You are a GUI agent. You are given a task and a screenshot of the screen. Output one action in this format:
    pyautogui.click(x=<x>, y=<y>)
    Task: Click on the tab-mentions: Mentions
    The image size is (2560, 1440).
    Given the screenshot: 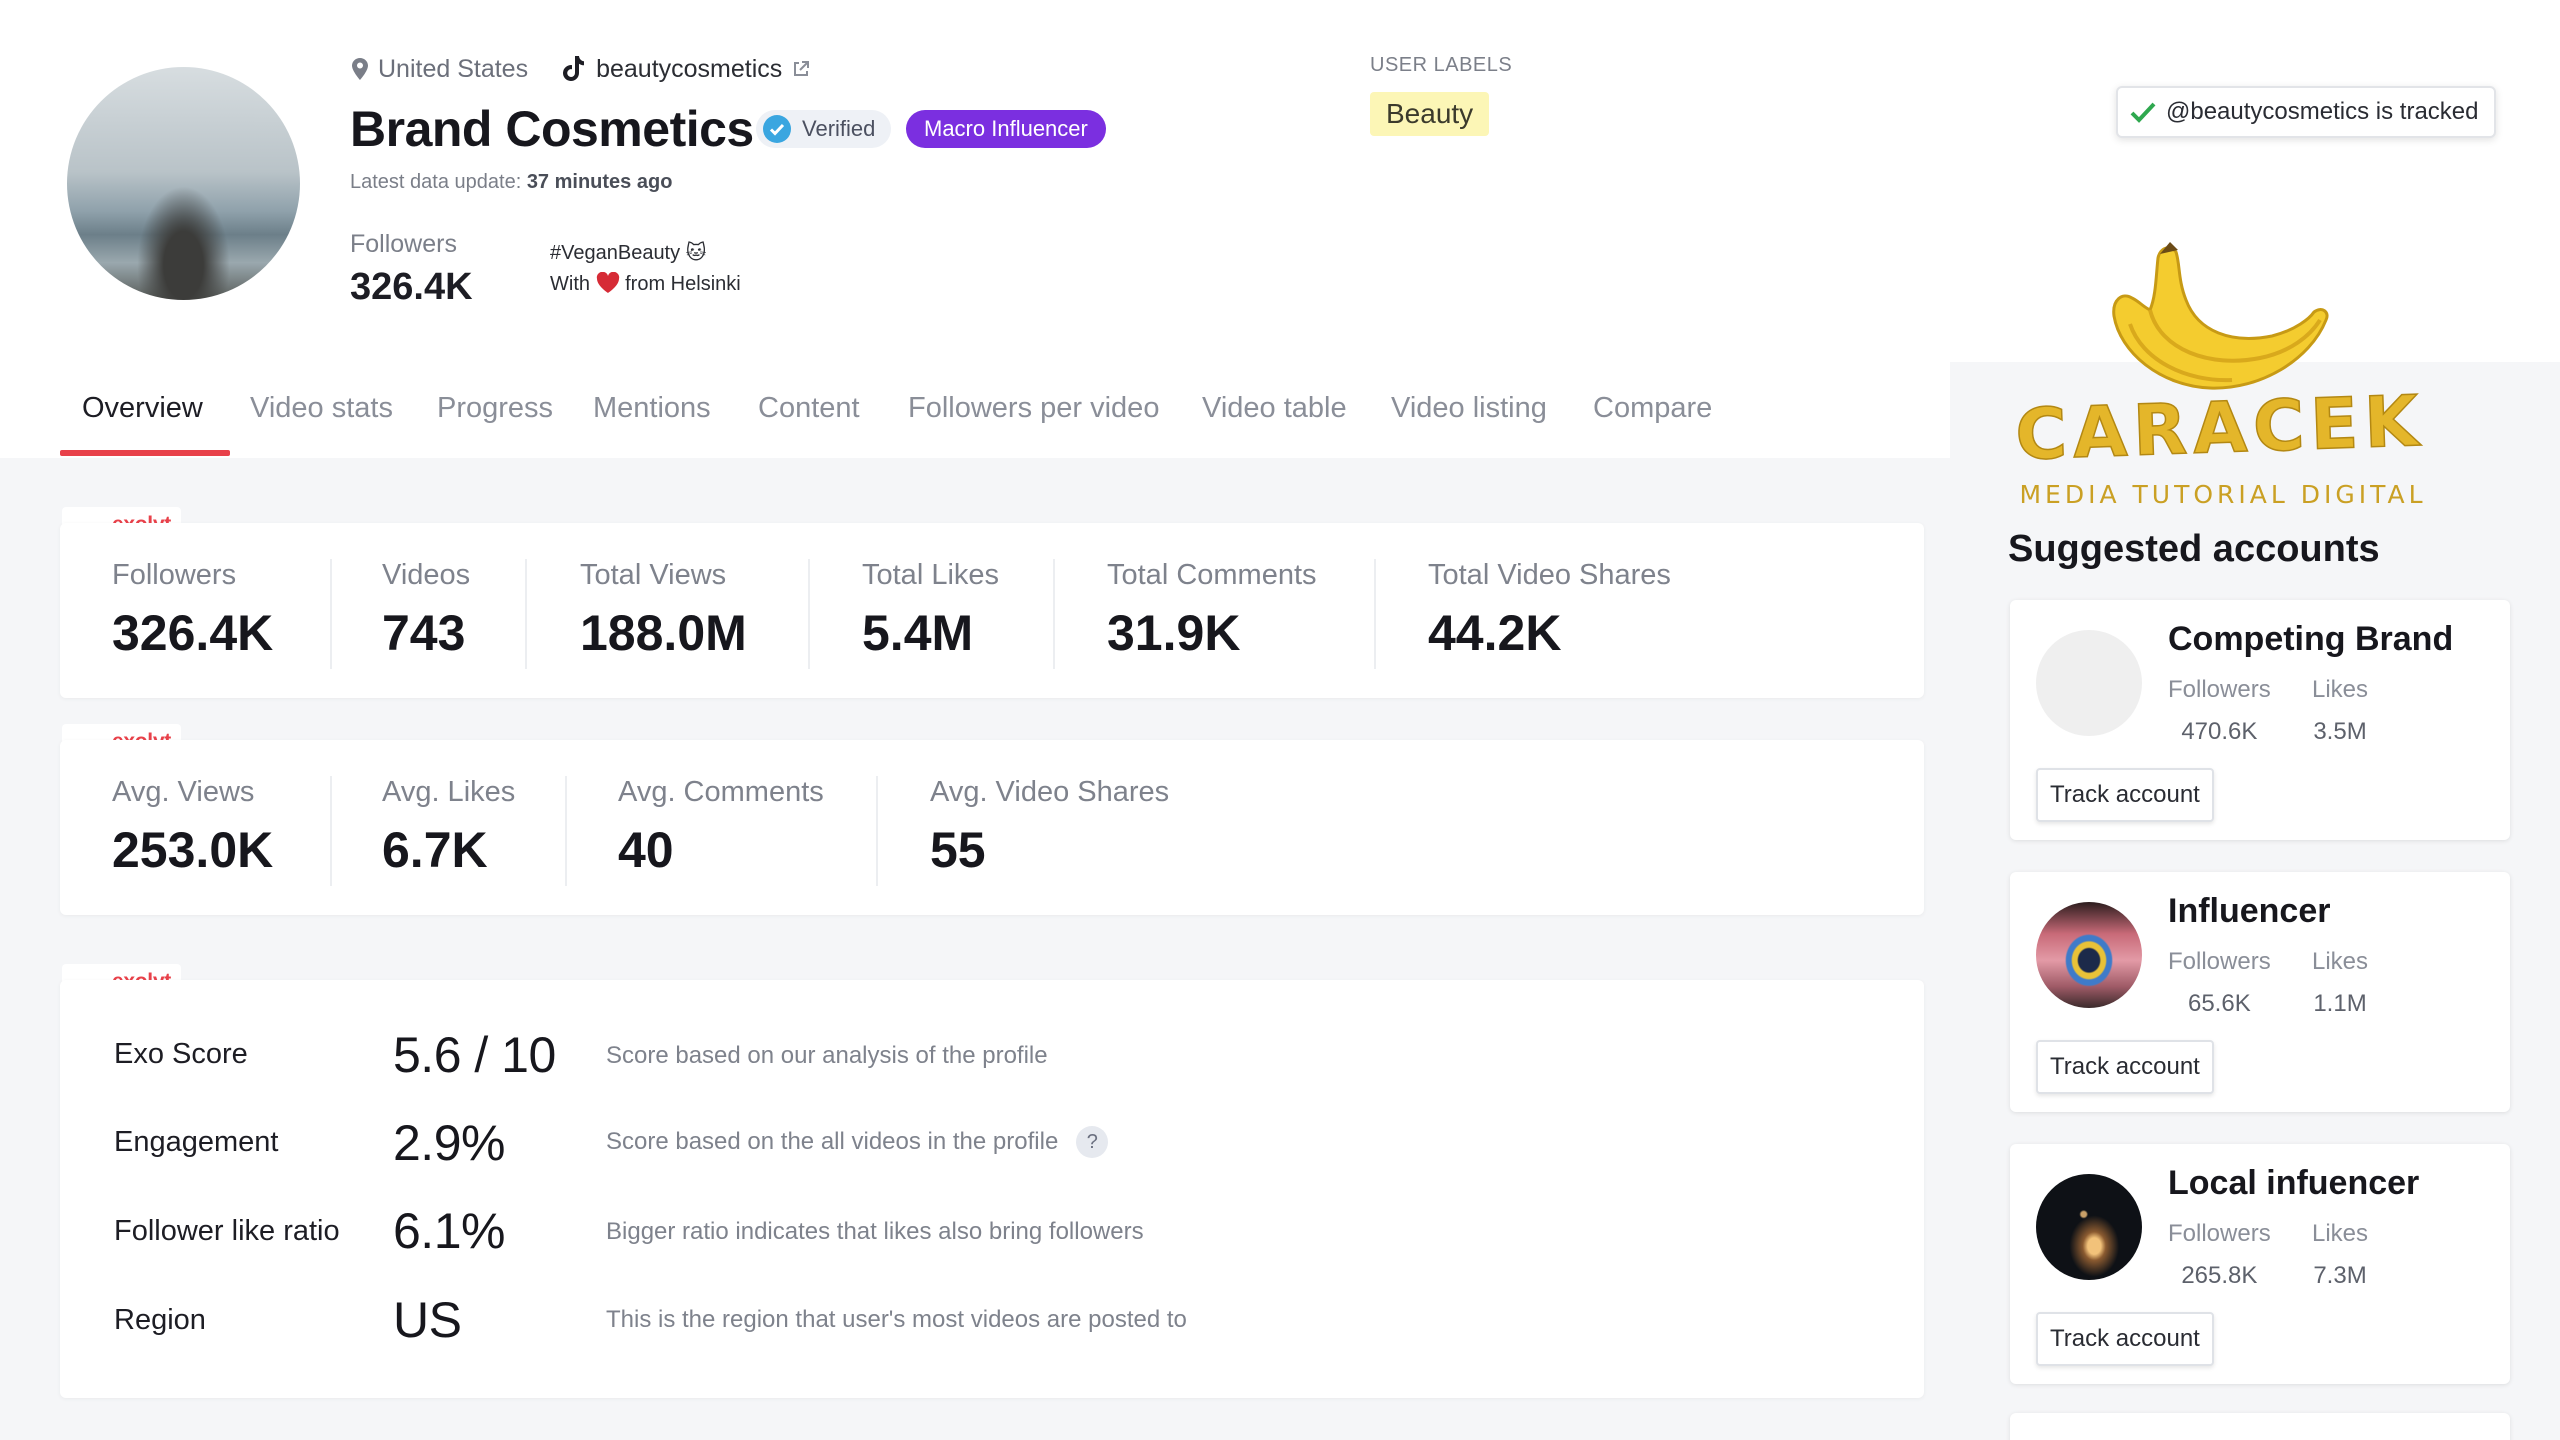 What is the action you would take?
    pyautogui.click(x=652, y=408)
    